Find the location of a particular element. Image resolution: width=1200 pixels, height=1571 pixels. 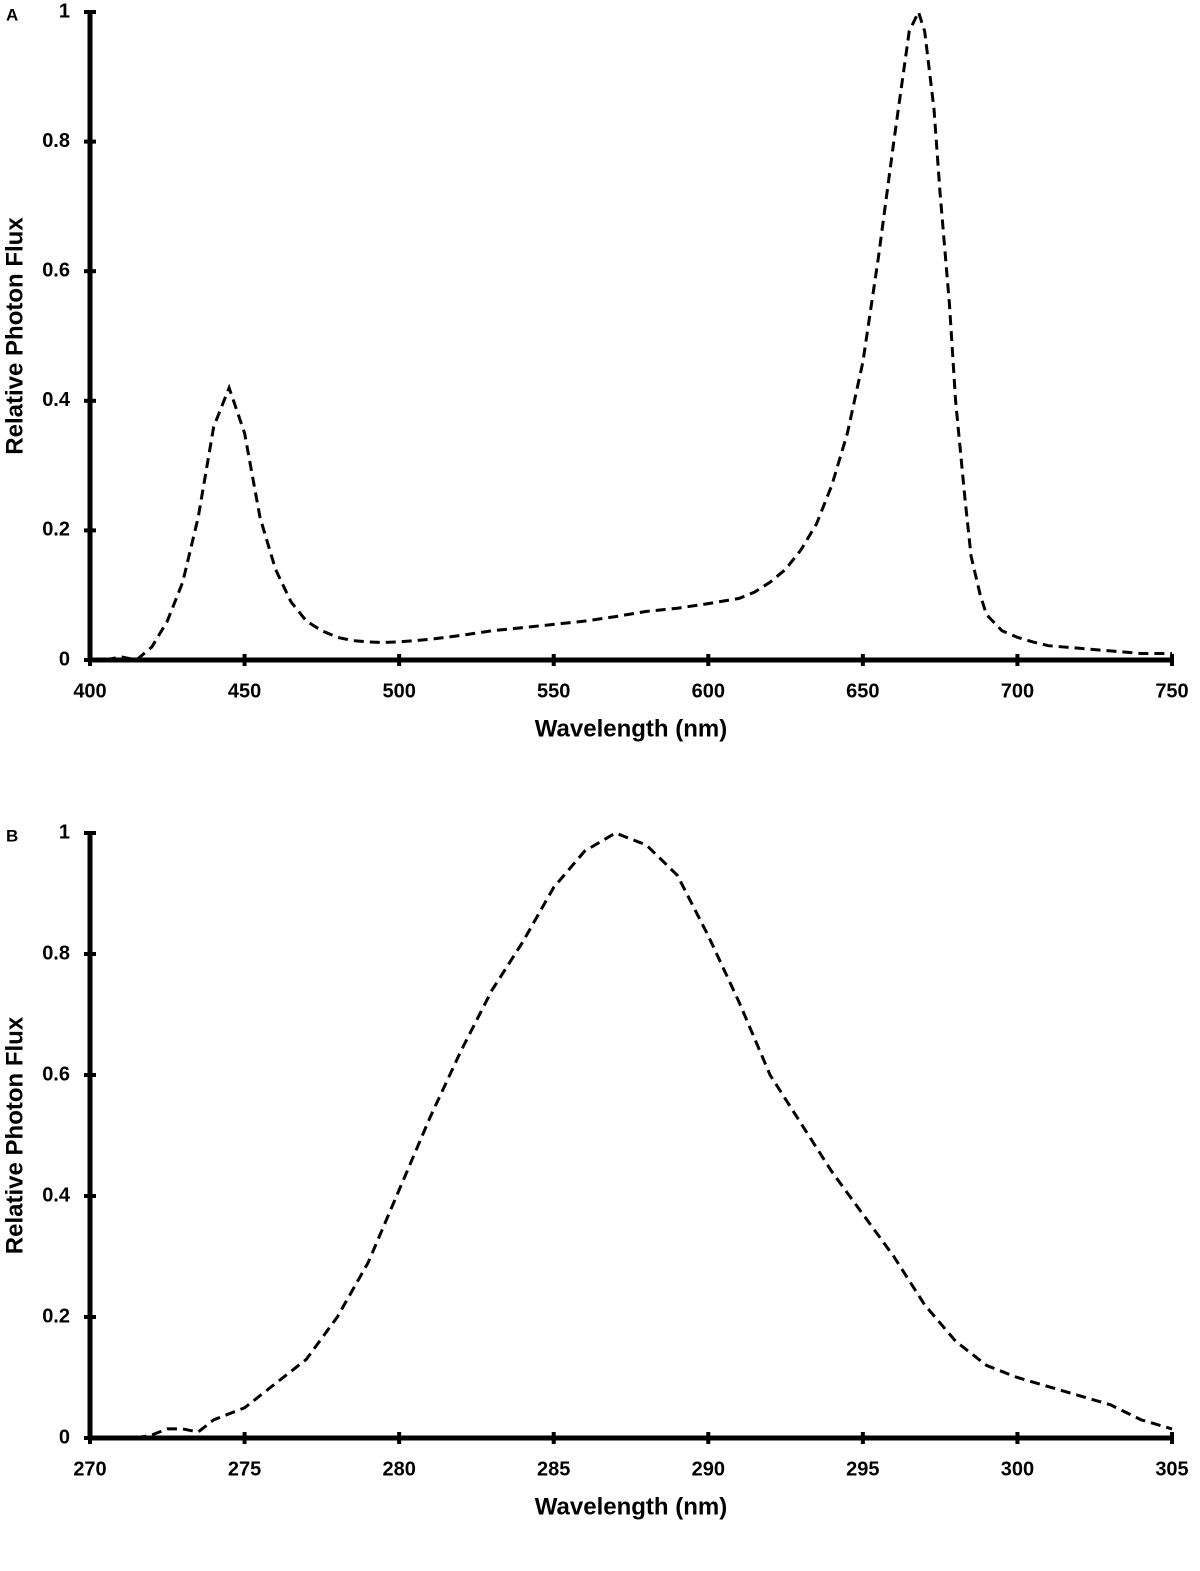

x-tick-label: 750 is located at coordinates (1171, 691).